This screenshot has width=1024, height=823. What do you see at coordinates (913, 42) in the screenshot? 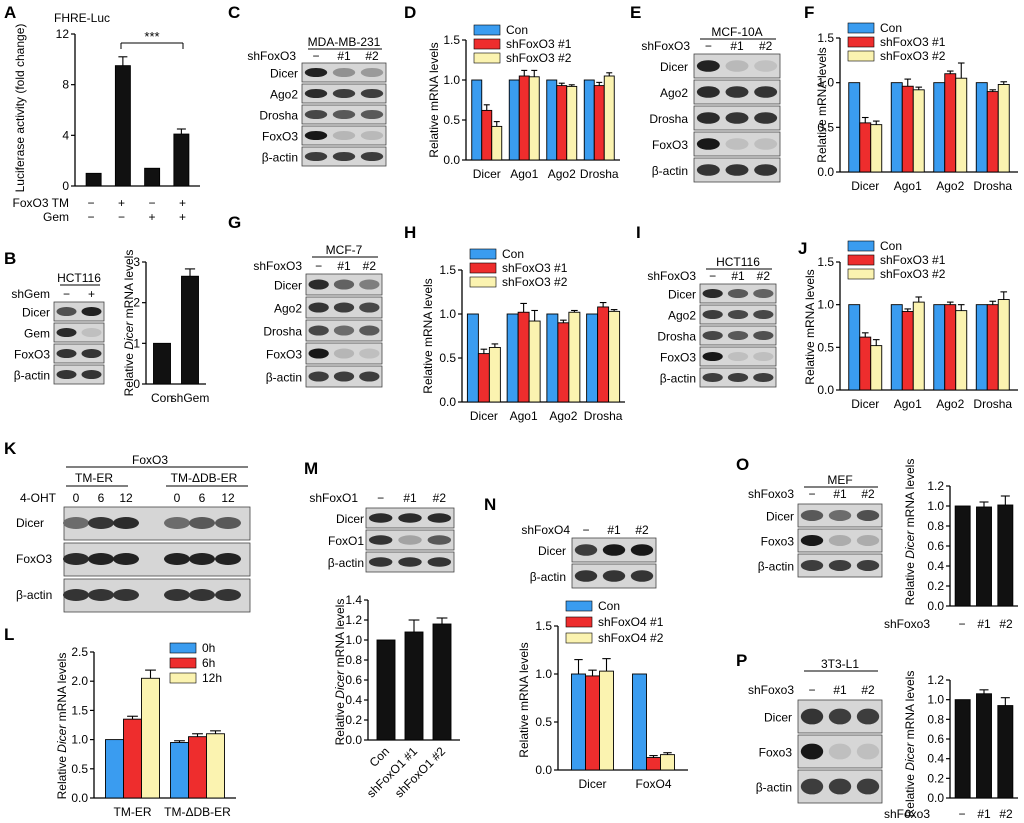
I see `legend-entry: shFoxO3 #1` at bounding box center [913, 42].